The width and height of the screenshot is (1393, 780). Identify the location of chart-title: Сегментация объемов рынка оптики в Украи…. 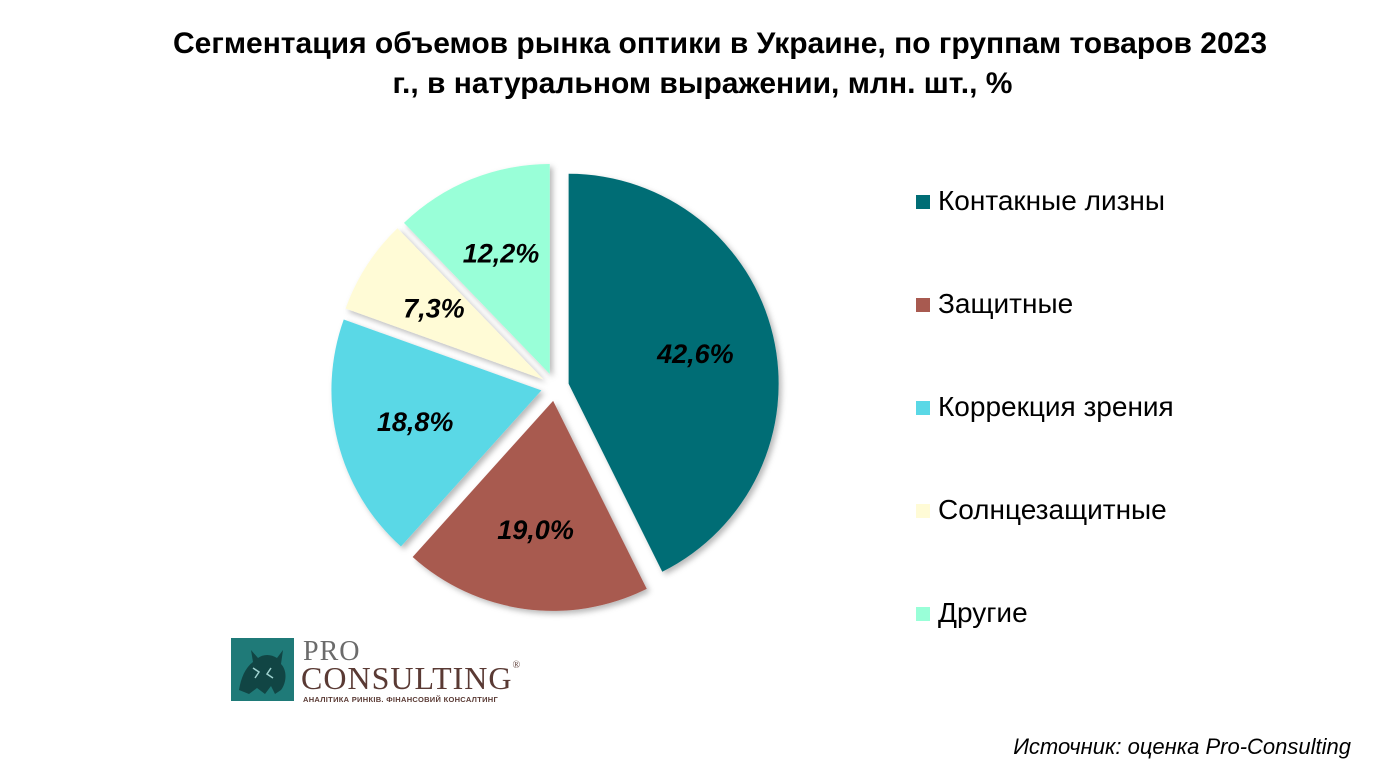
(716, 64).